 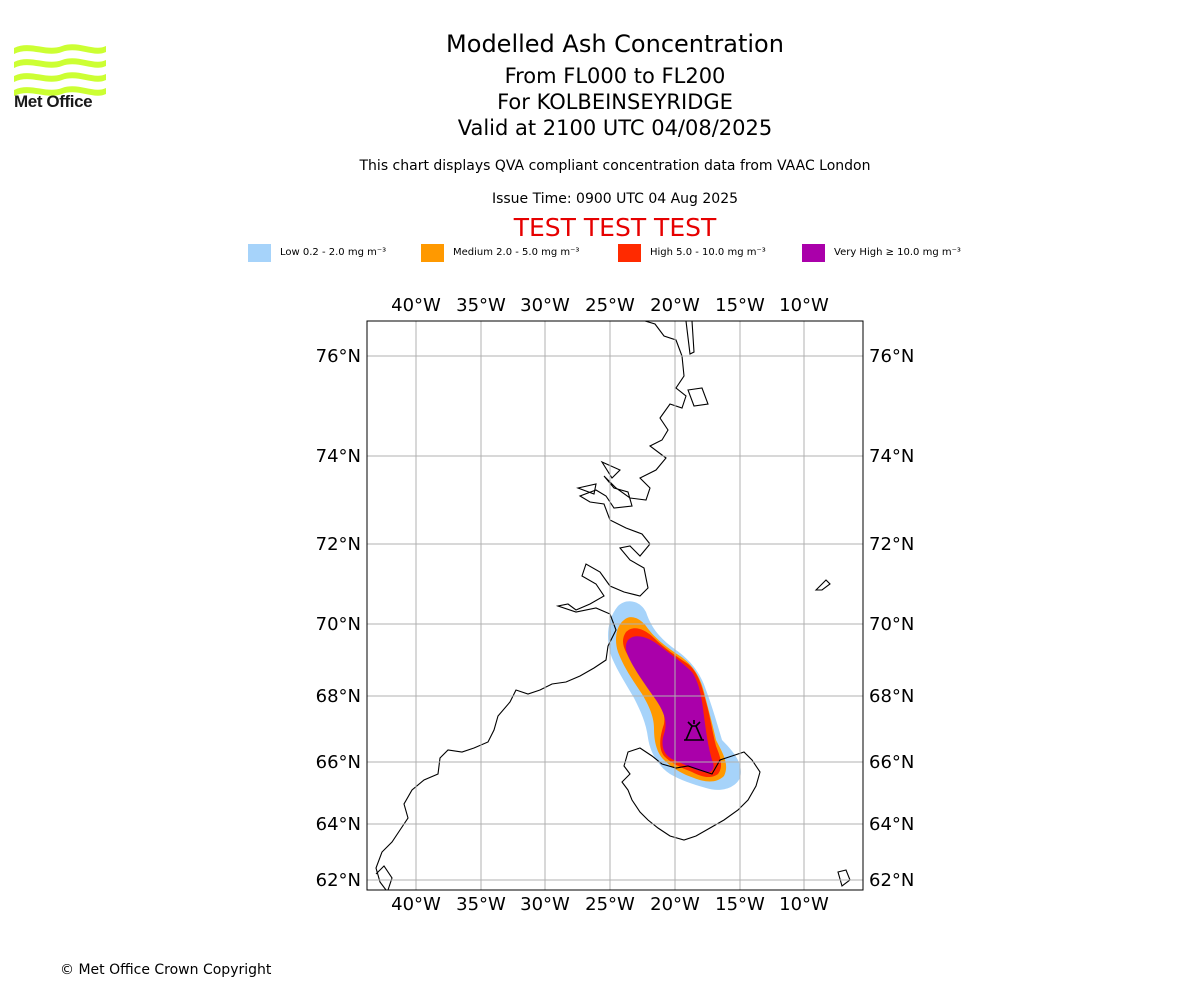 I want to click on lat-label-right: 76°N, so click(x=891, y=356).